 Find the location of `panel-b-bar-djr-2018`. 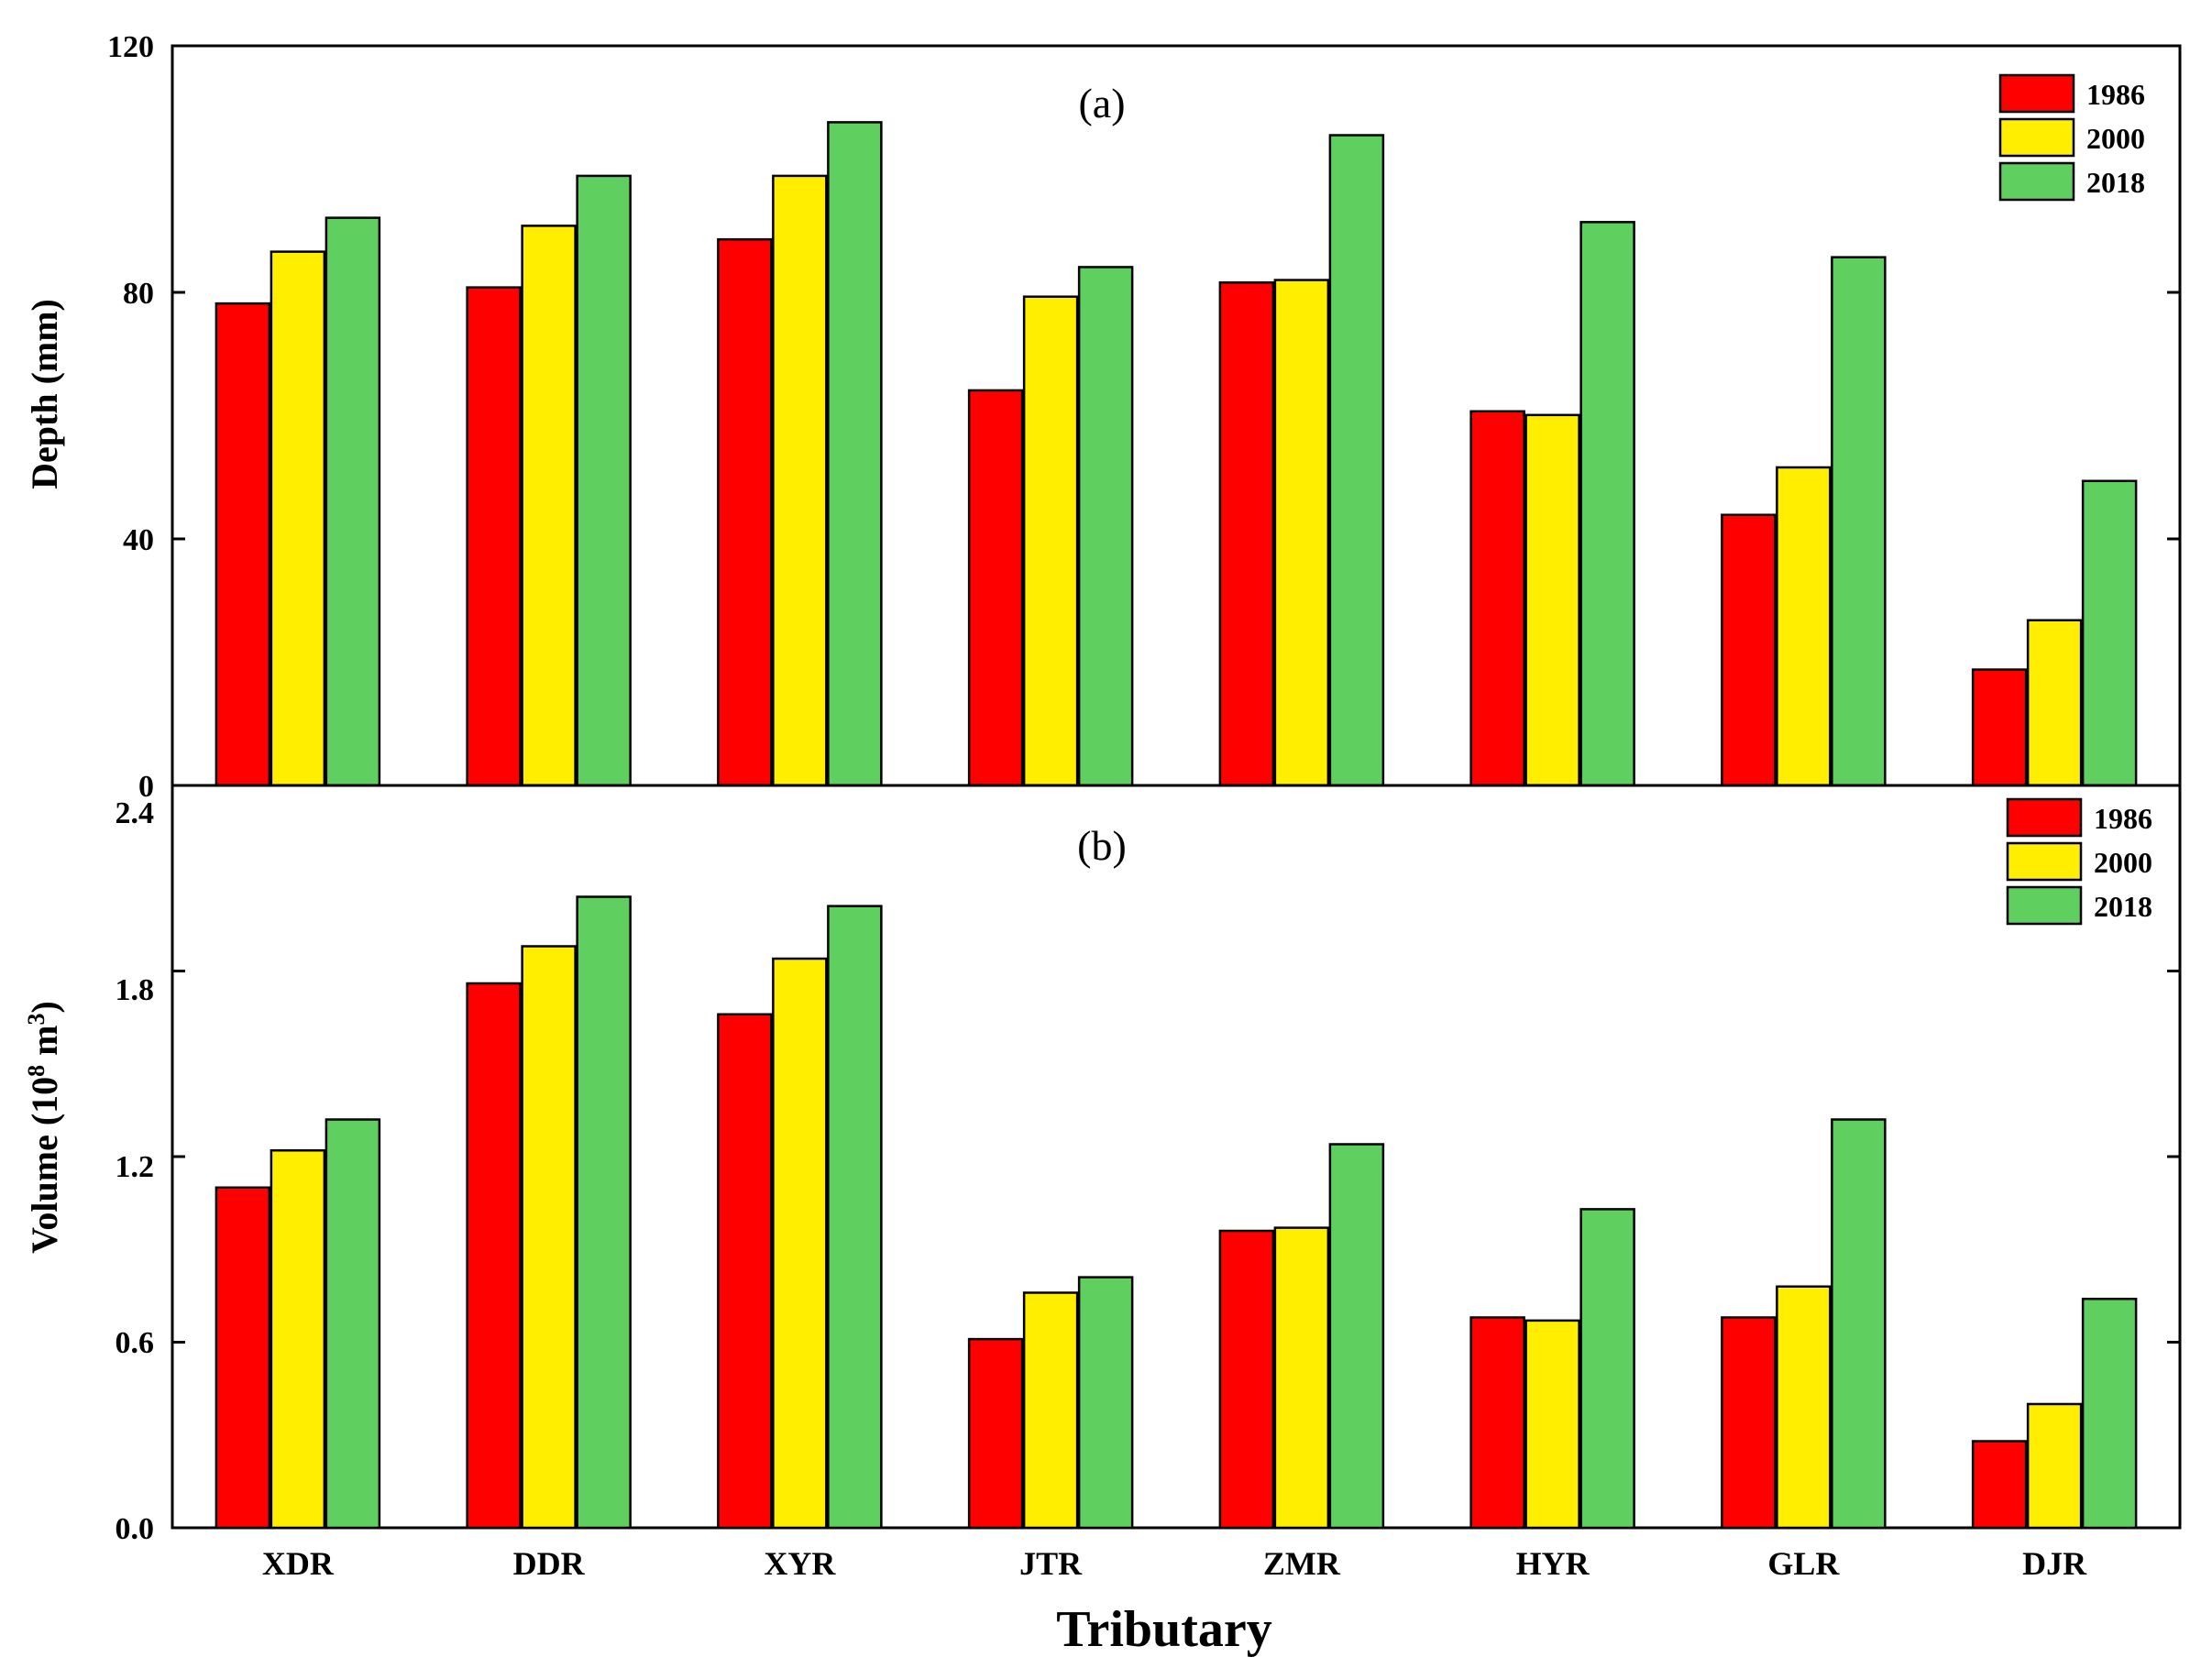

panel-b-bar-djr-2018 is located at coordinates (2109, 1414).